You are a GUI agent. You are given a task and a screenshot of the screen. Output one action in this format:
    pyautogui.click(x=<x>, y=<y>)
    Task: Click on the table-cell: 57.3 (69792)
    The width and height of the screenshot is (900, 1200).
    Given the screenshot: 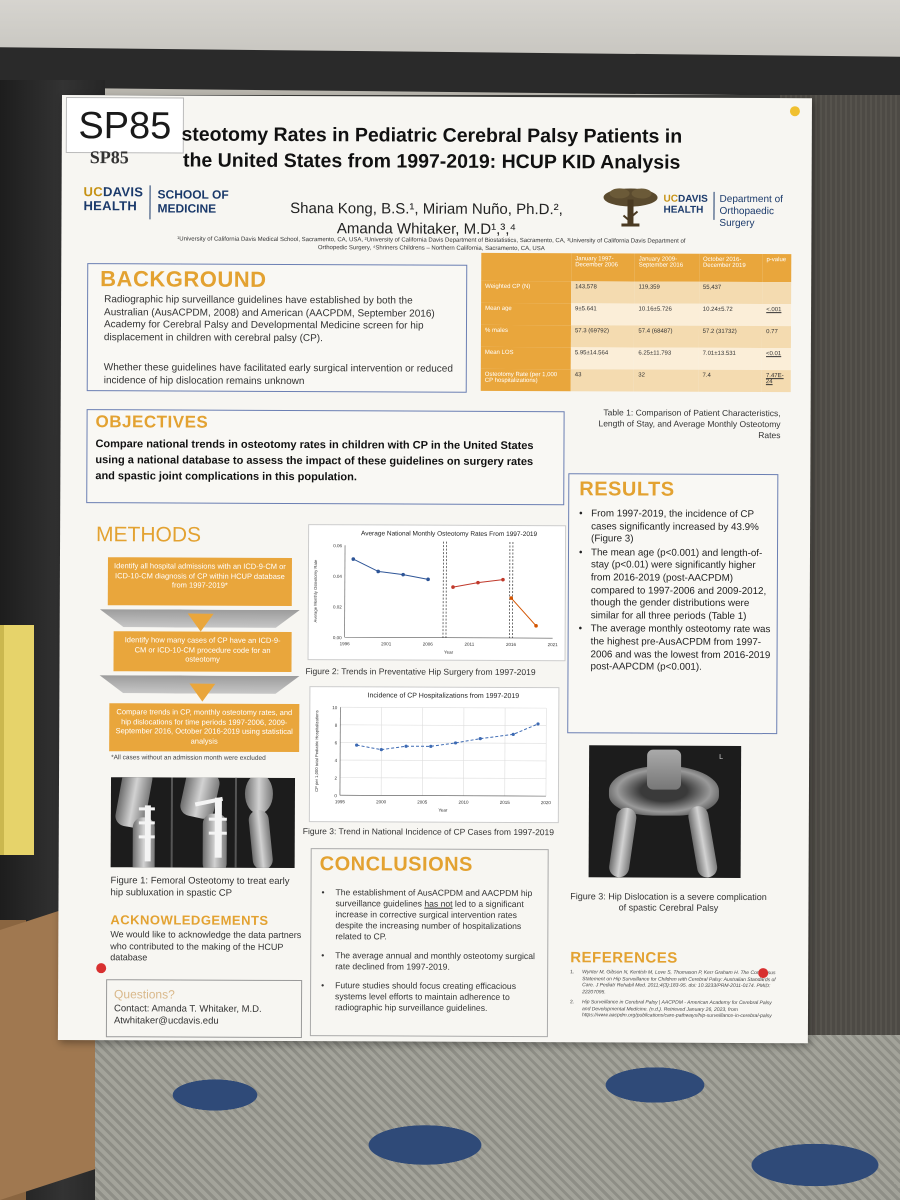 What is the action you would take?
    pyautogui.click(x=602, y=336)
    